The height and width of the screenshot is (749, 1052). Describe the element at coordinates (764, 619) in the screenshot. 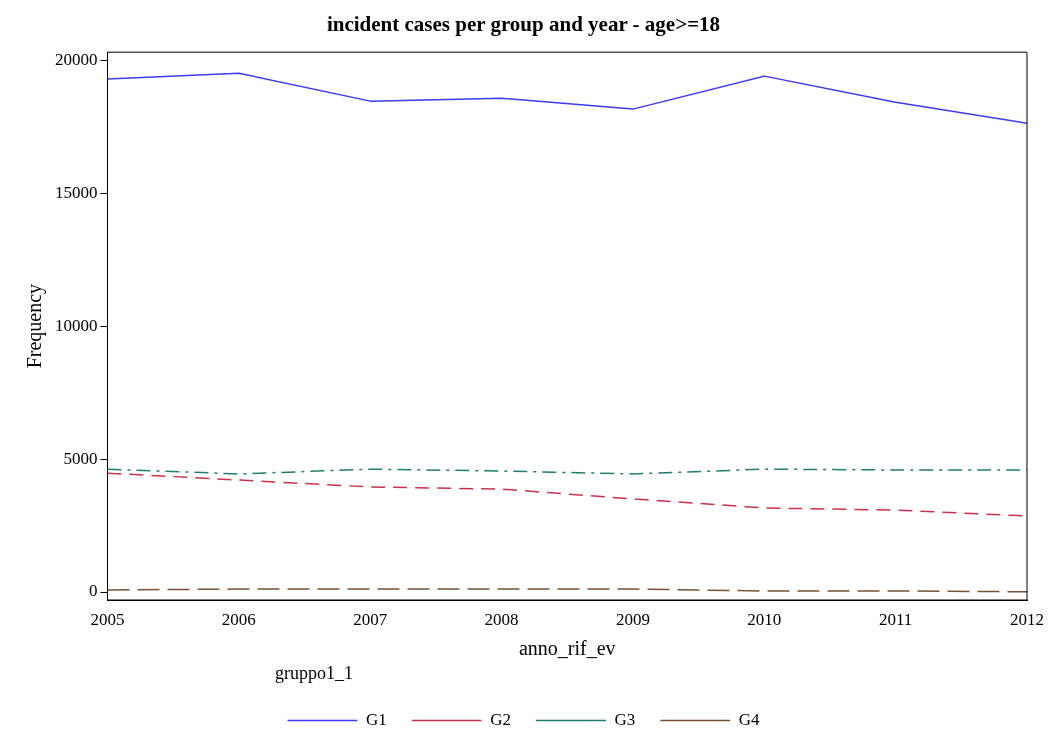

I see `x-tick-label: 2010` at that location.